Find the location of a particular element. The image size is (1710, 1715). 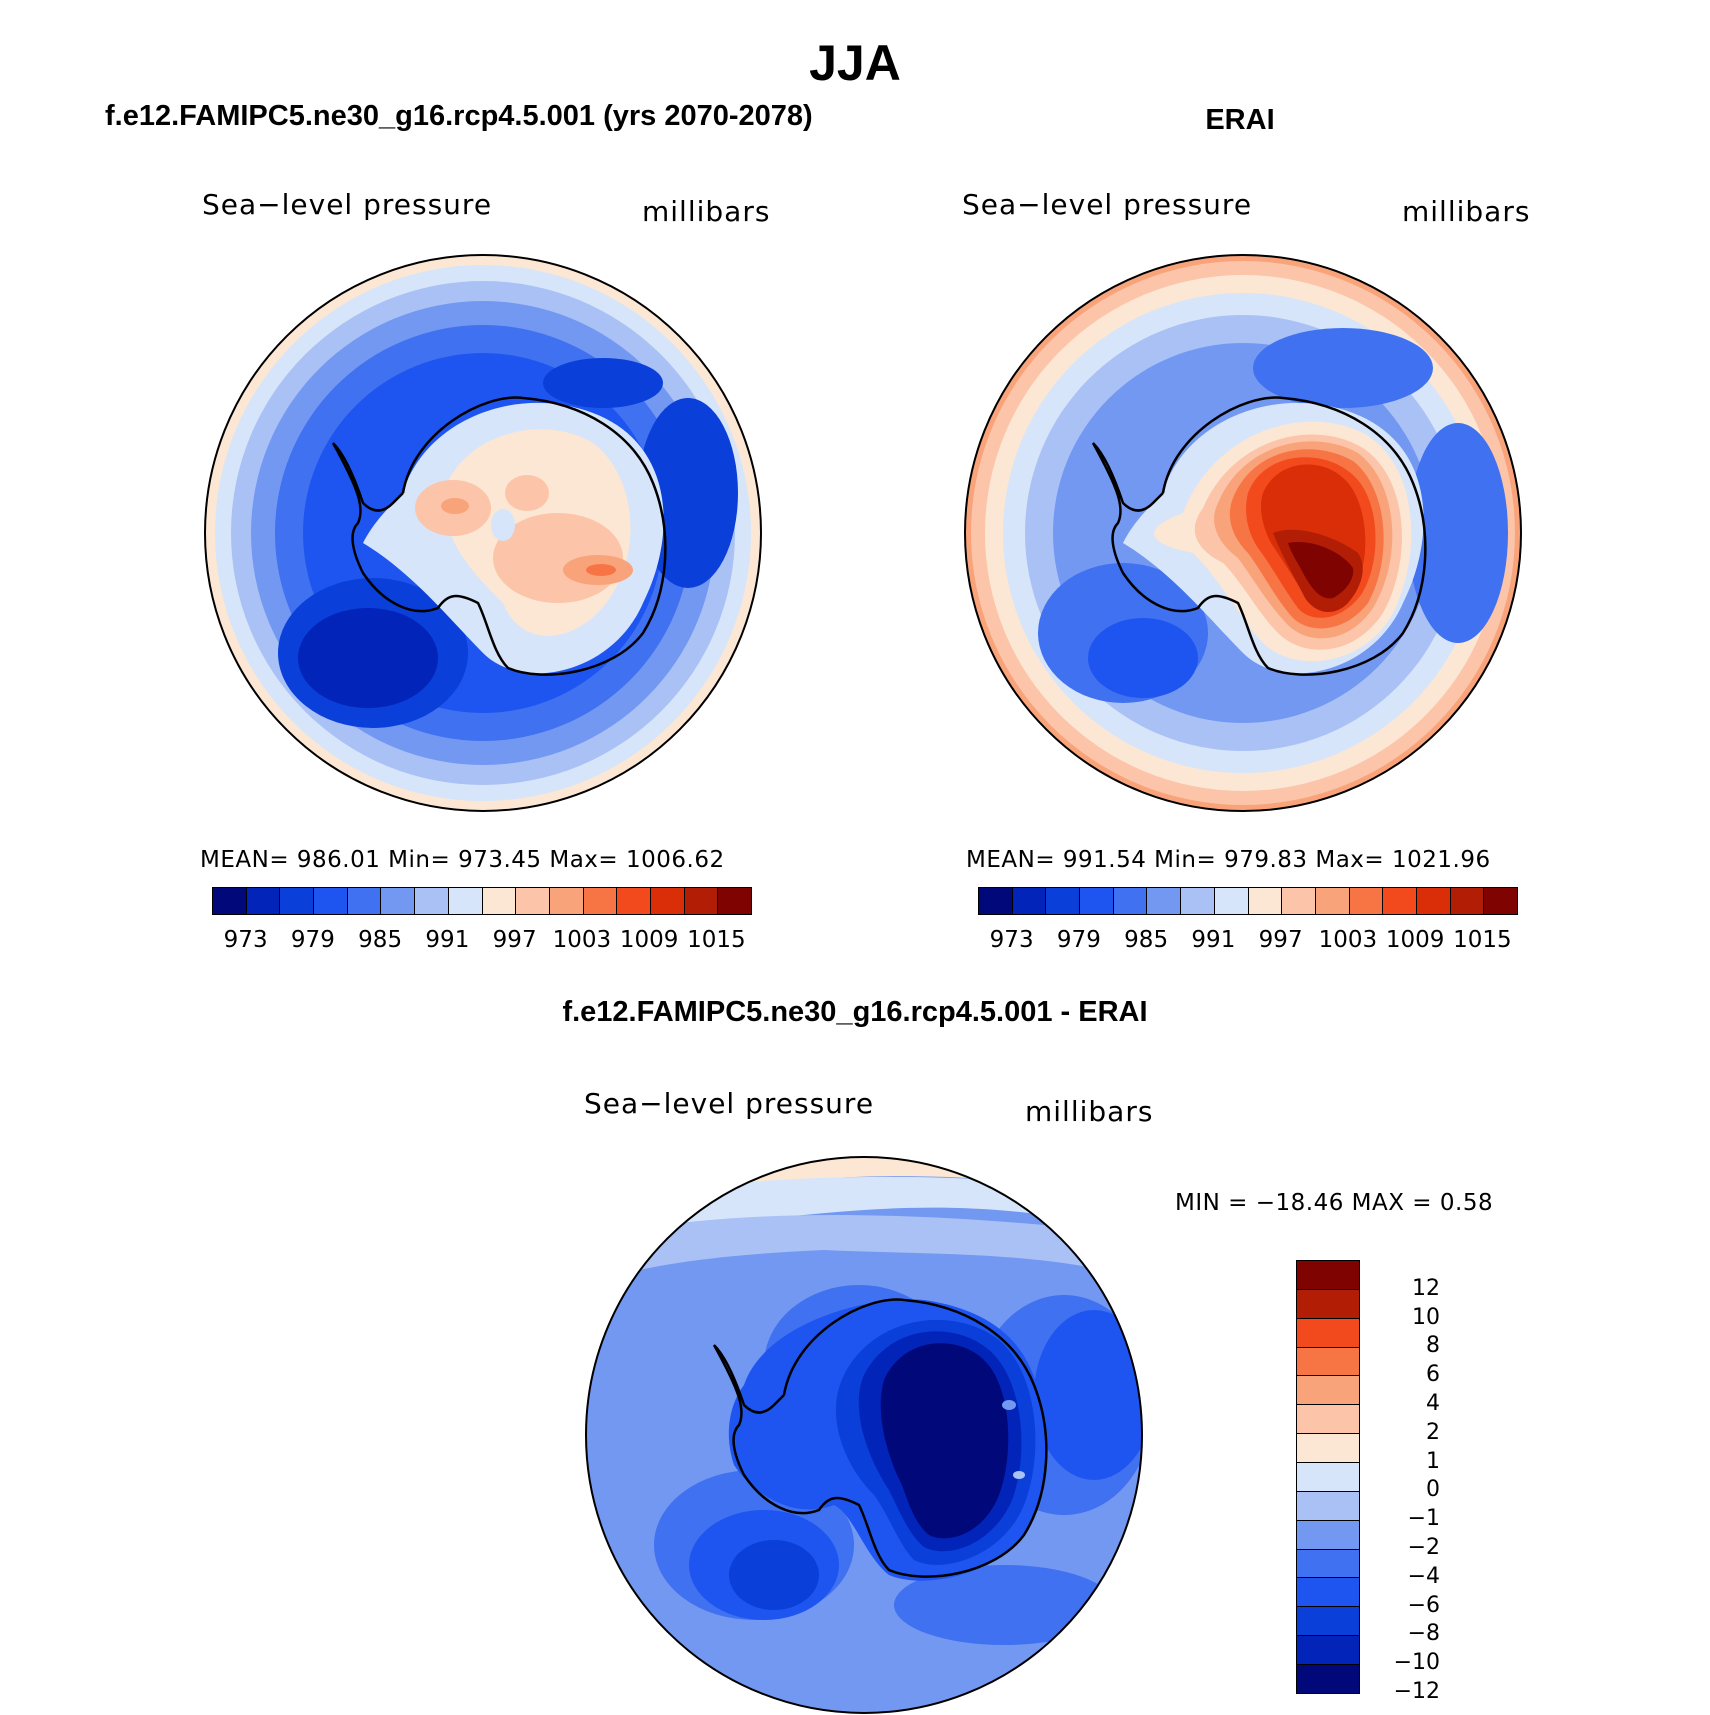

panel3-min-max-text: MIN = −18.46 MAX = 0.58 is located at coordinates (1334, 1203).